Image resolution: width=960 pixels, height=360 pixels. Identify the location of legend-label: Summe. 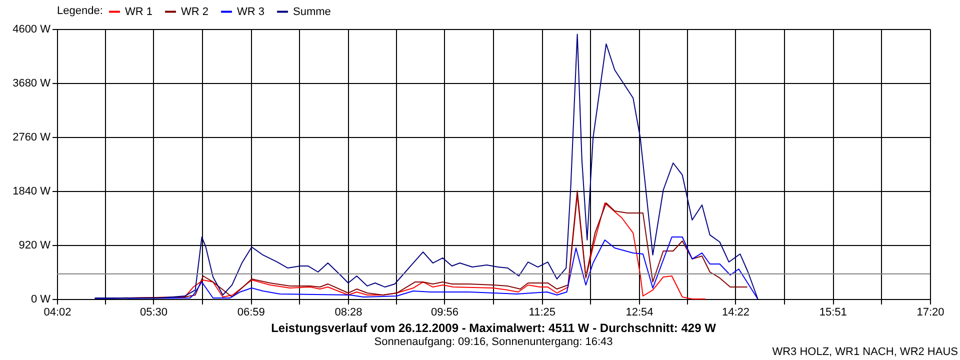
(312, 12).